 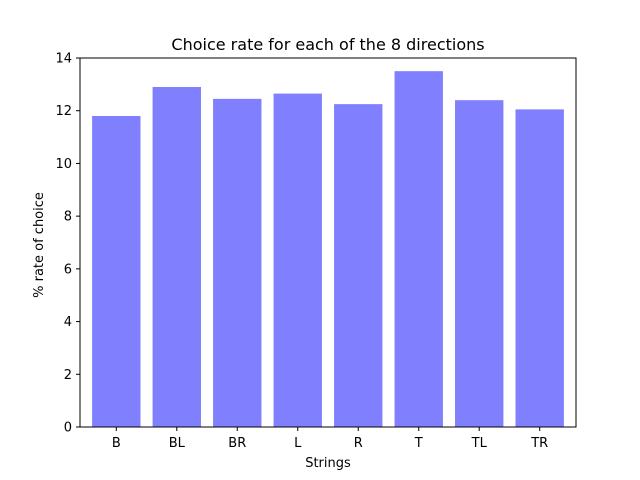 What do you see at coordinates (237, 443) in the screenshot?
I see `x-tick-label: BR` at bounding box center [237, 443].